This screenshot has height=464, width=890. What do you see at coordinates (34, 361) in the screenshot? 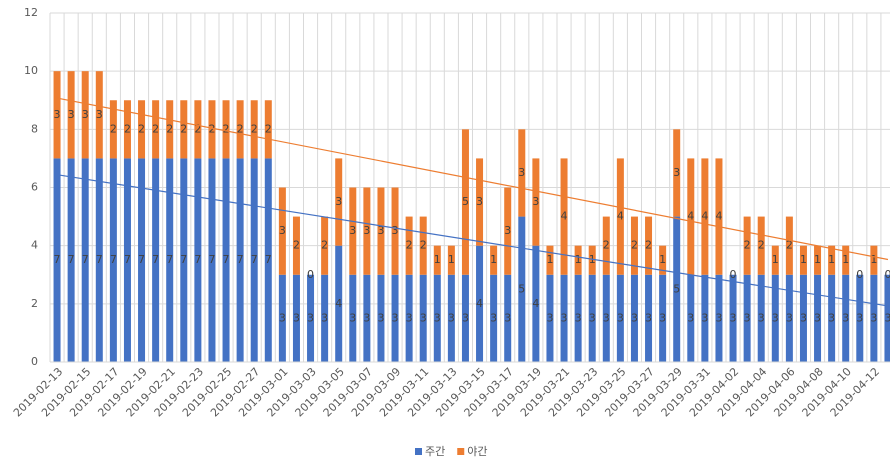
I see `y-tick-label: 0` at bounding box center [34, 361].